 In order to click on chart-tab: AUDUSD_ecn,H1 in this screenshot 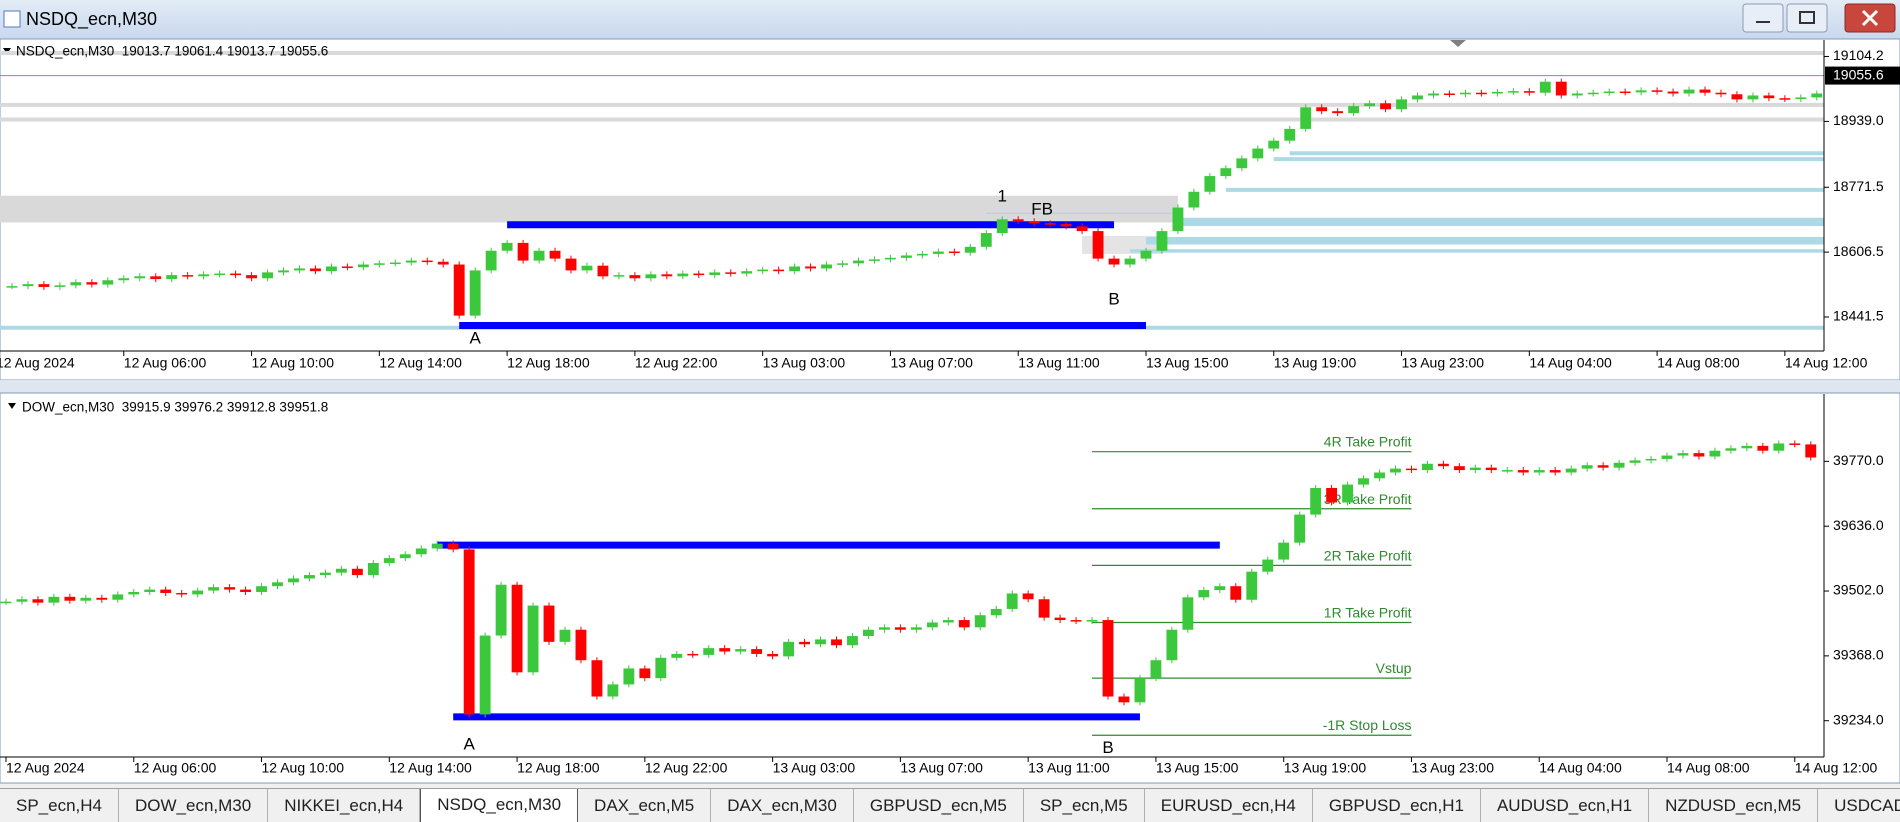, I will do `click(1565, 805)`.